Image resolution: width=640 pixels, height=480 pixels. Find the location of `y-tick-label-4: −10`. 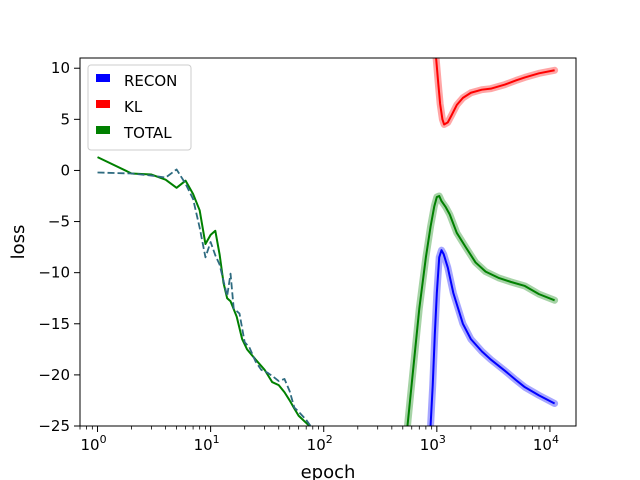

y-tick-label-4: −10 is located at coordinates (54, 273).